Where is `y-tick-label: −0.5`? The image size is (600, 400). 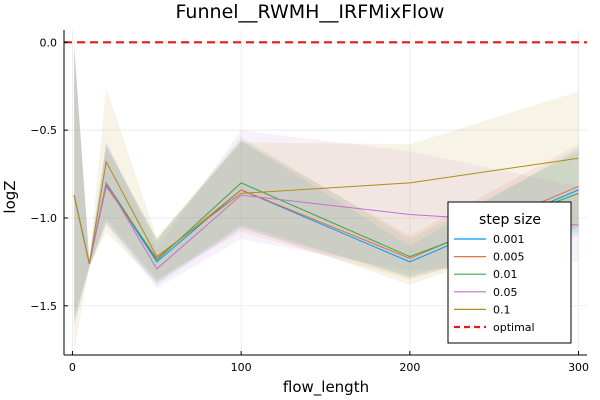 y-tick-label: −0.5 is located at coordinates (43, 130).